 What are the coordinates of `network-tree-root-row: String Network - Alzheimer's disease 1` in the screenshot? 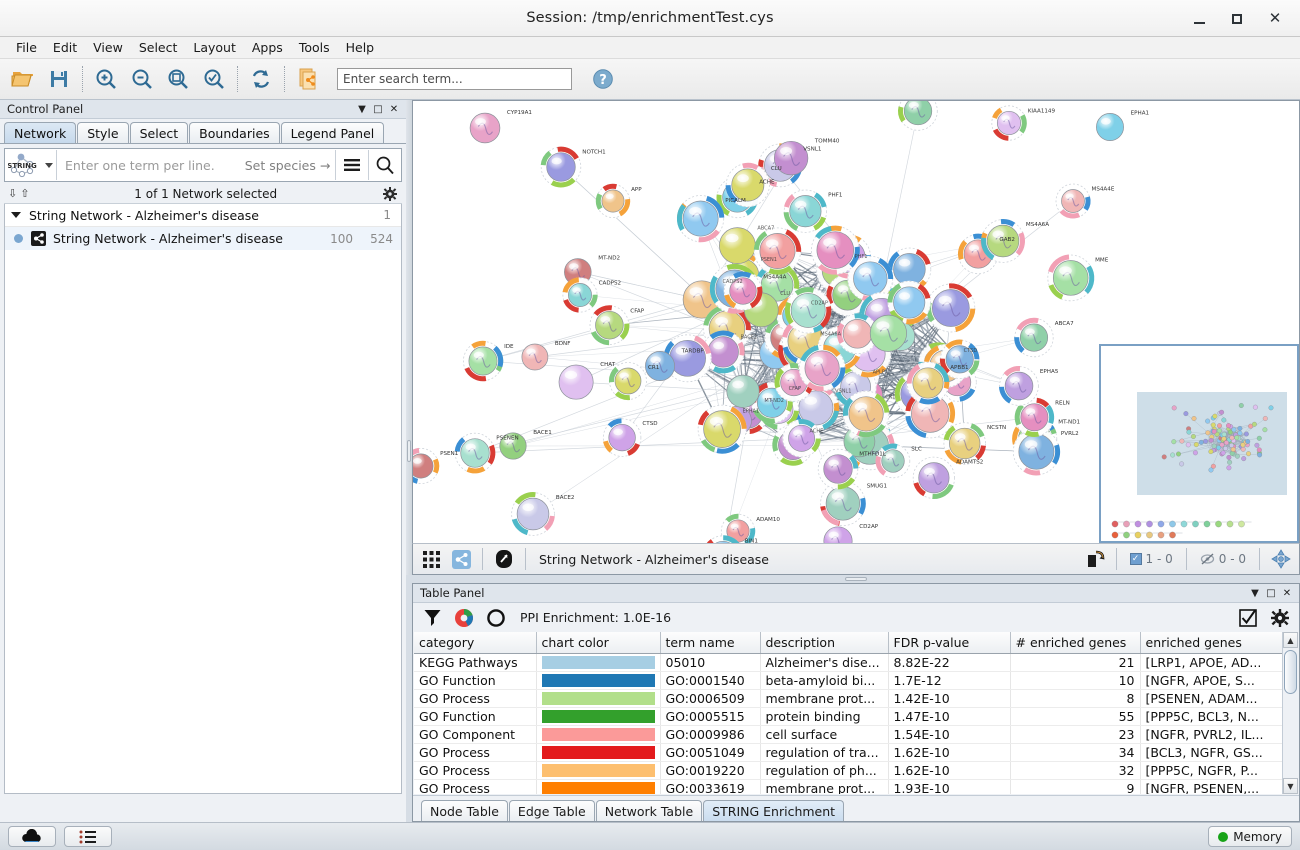 It's located at (203, 215).